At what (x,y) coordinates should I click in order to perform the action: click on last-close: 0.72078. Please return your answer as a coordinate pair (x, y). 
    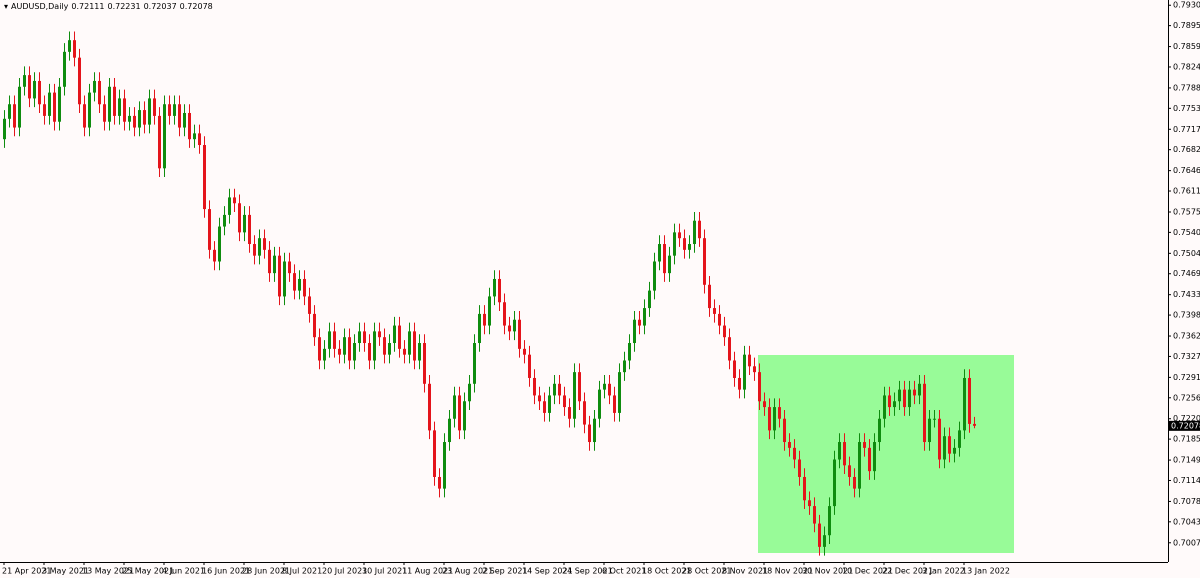
    Looking at the image, I should click on (196, 6).